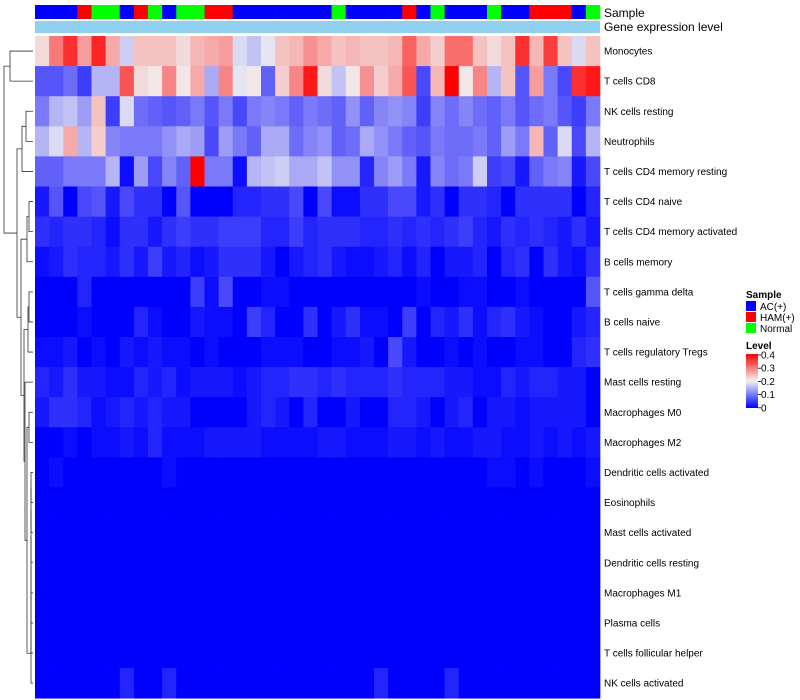 This screenshot has width=800, height=700. What do you see at coordinates (777, 318) in the screenshot?
I see `sample-legend-label: HAM(+)` at bounding box center [777, 318].